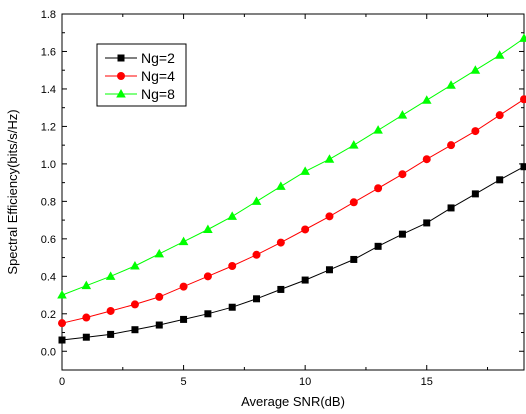 This screenshot has width=526, height=414. I want to click on x-tick-label: 15, so click(427, 382).